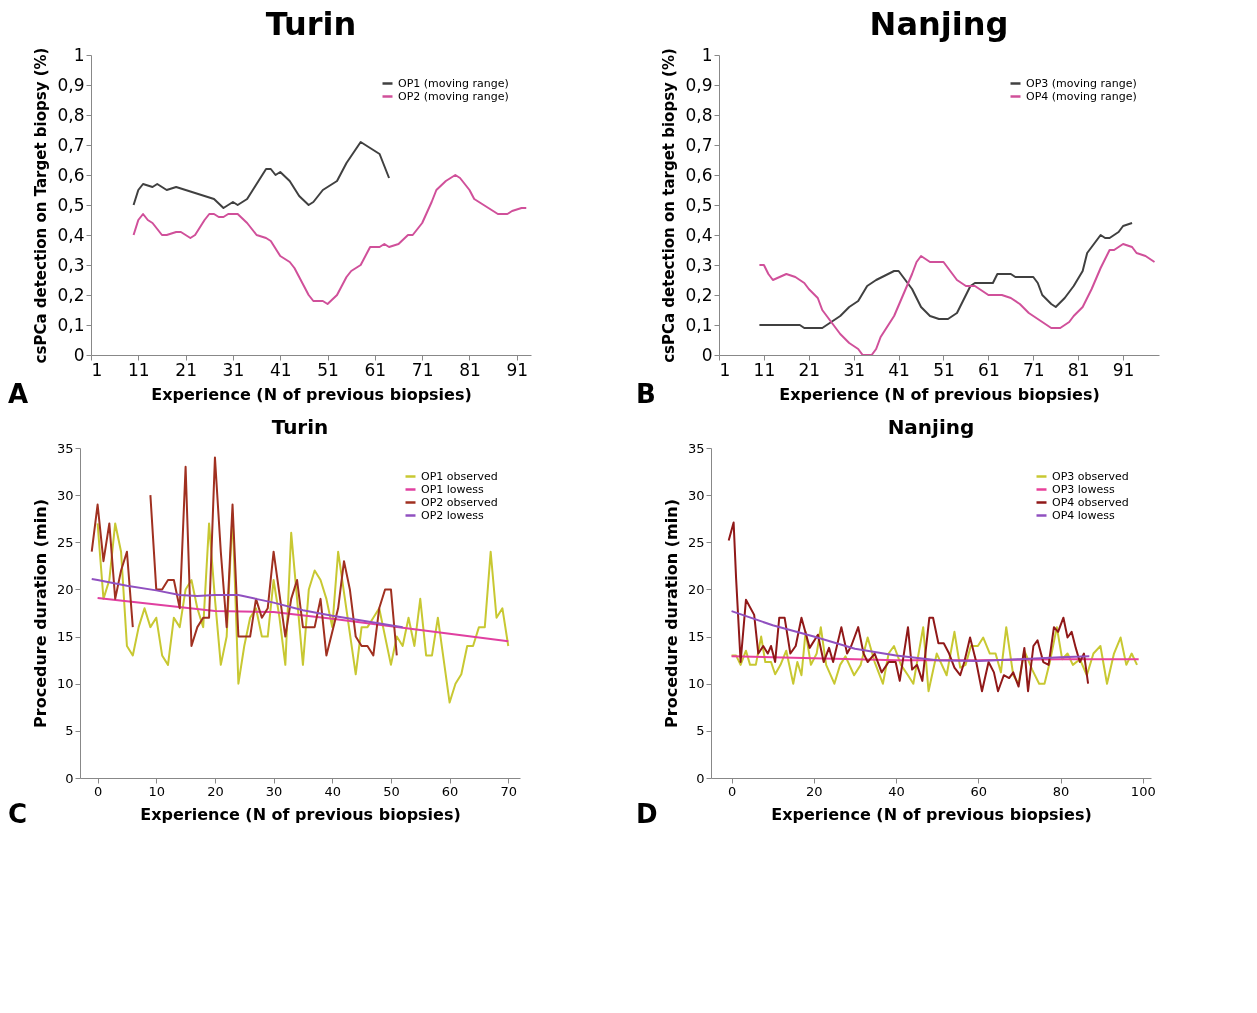 The image size is (1257, 1013). What do you see at coordinates (1123, 369) in the screenshot?
I see `x-tick-label: 91` at bounding box center [1123, 369].